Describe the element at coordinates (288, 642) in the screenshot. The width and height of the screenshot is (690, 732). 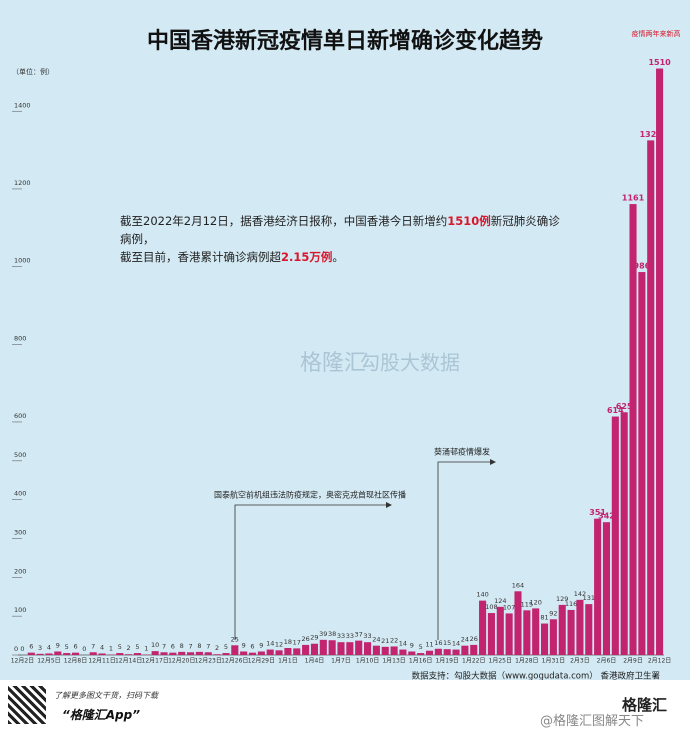
I see `value-label: 18` at that location.